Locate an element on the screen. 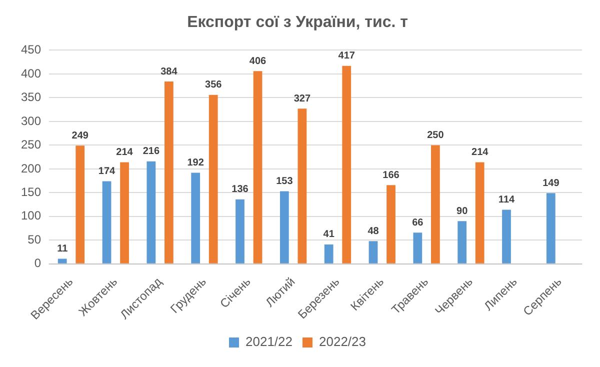  data-label: 327 is located at coordinates (302, 98).